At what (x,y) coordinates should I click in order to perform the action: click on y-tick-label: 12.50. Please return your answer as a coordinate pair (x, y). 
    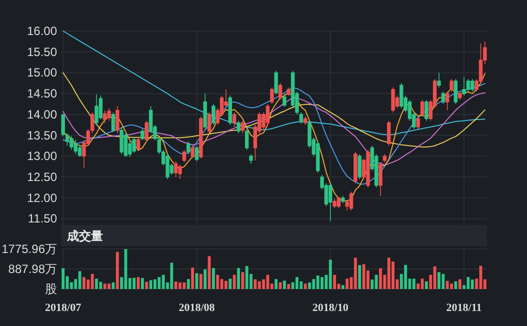
    Looking at the image, I should click on (42, 177).